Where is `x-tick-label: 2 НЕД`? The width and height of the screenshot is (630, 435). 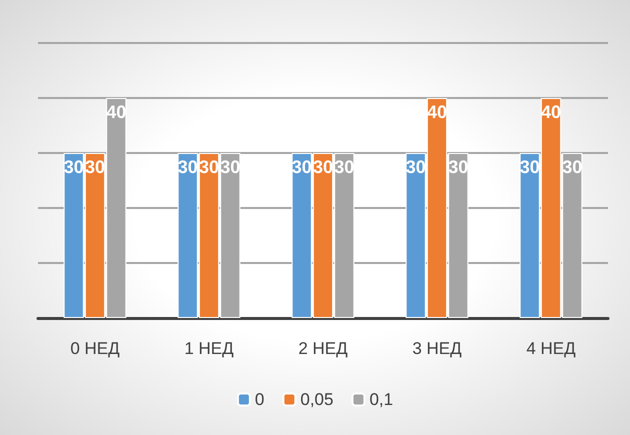 x-tick-label: 2 НЕД is located at coordinates (323, 348).